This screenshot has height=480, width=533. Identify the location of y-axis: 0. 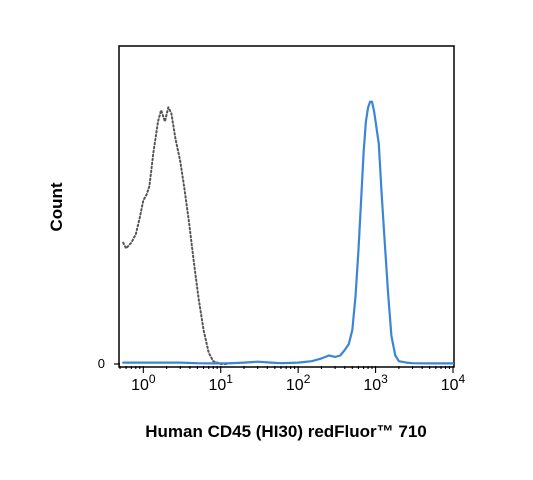
(109, 363).